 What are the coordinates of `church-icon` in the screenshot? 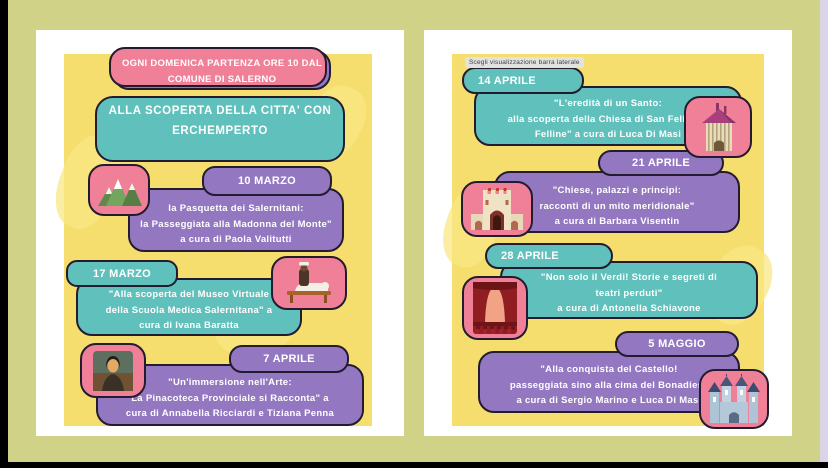 It's located at (718, 127).